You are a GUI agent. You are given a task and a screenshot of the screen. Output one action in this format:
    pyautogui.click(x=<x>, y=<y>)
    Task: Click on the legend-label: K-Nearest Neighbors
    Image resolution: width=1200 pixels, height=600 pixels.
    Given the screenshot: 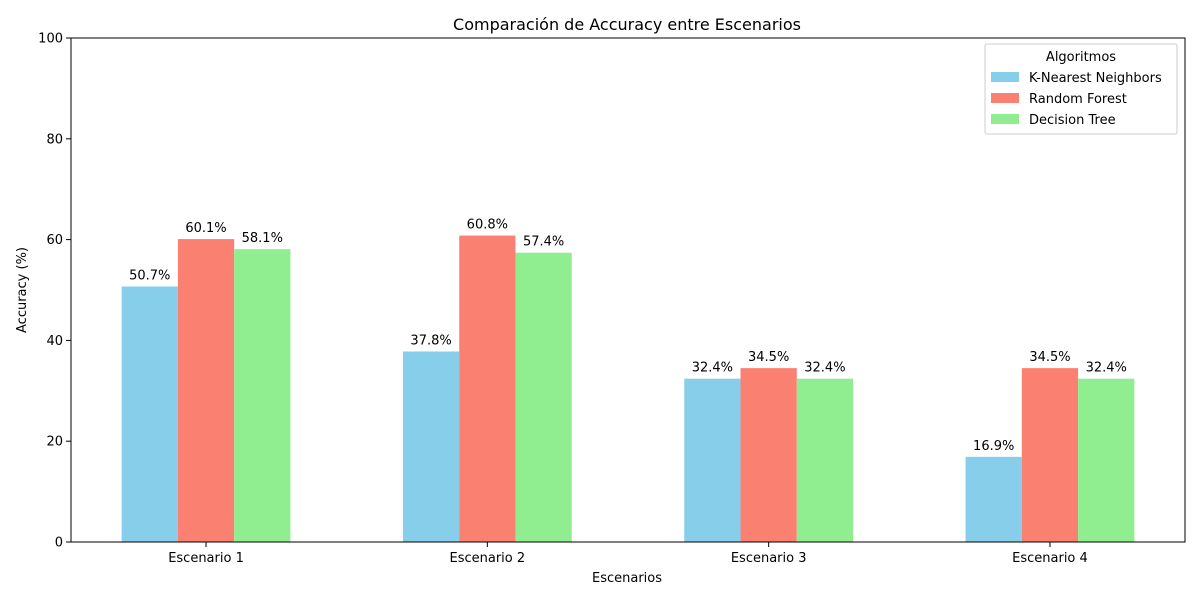 What is the action you would take?
    pyautogui.click(x=1095, y=78)
    